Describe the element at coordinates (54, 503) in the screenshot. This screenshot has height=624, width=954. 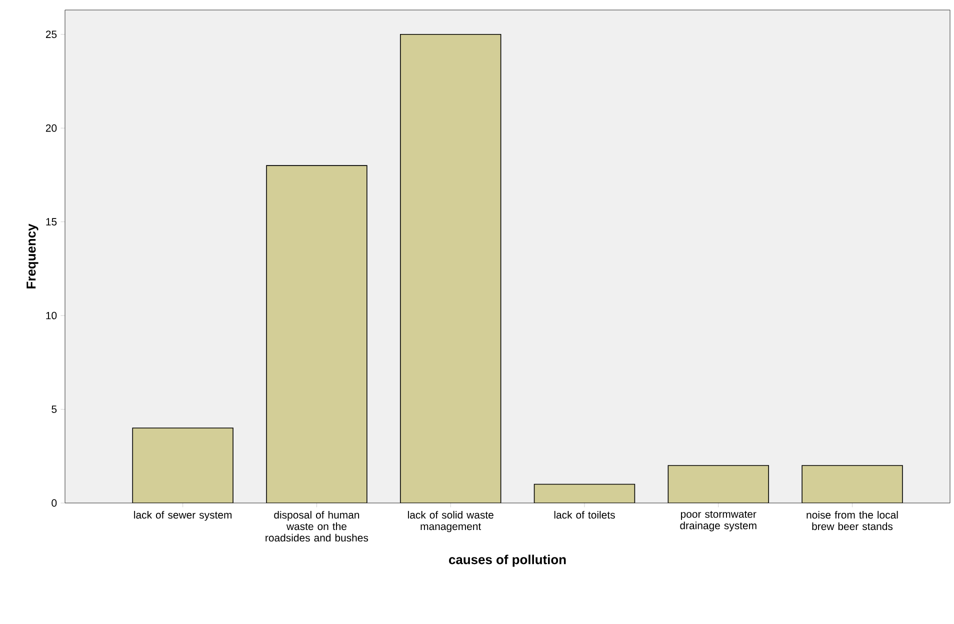
I see `y-tick-label: 0` at that location.